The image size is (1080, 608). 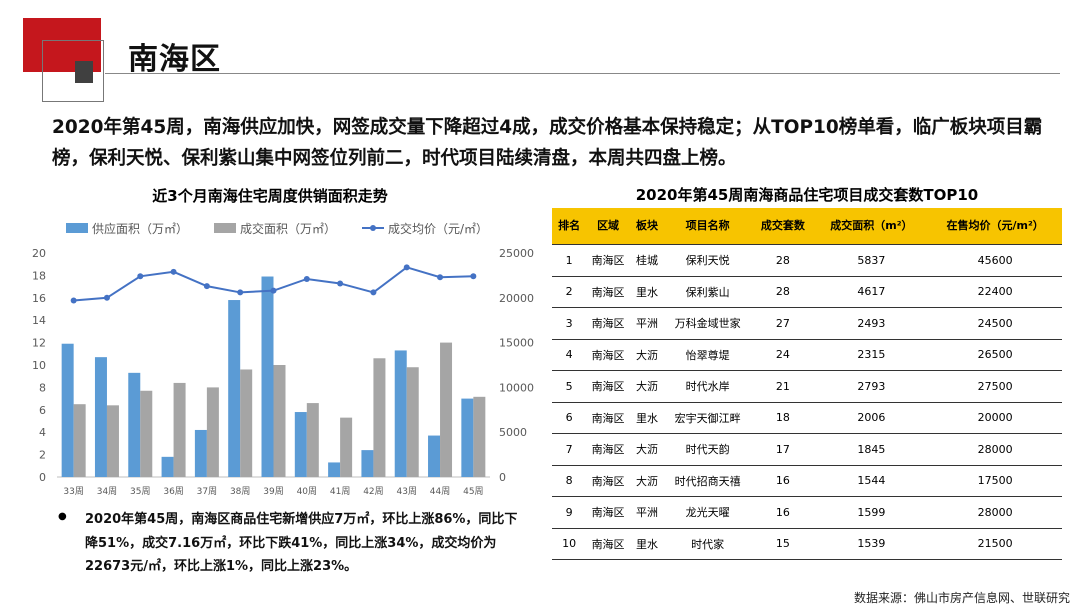 I want to click on table-cell: 20000, so click(x=995, y=418).